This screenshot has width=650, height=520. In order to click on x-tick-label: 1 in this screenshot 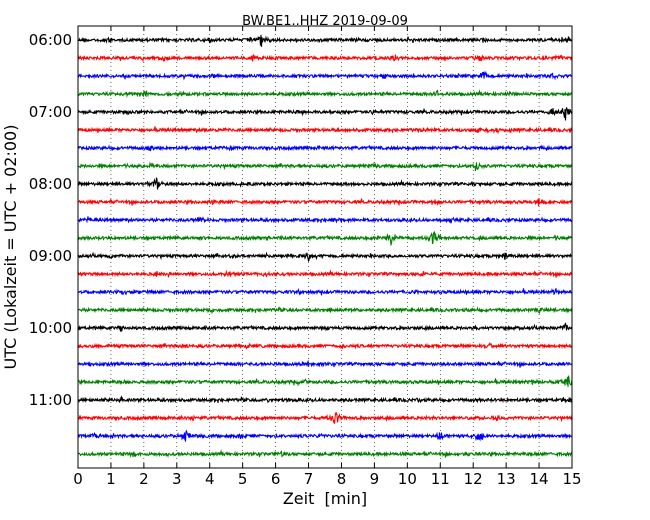, I will do `click(111, 479)`.